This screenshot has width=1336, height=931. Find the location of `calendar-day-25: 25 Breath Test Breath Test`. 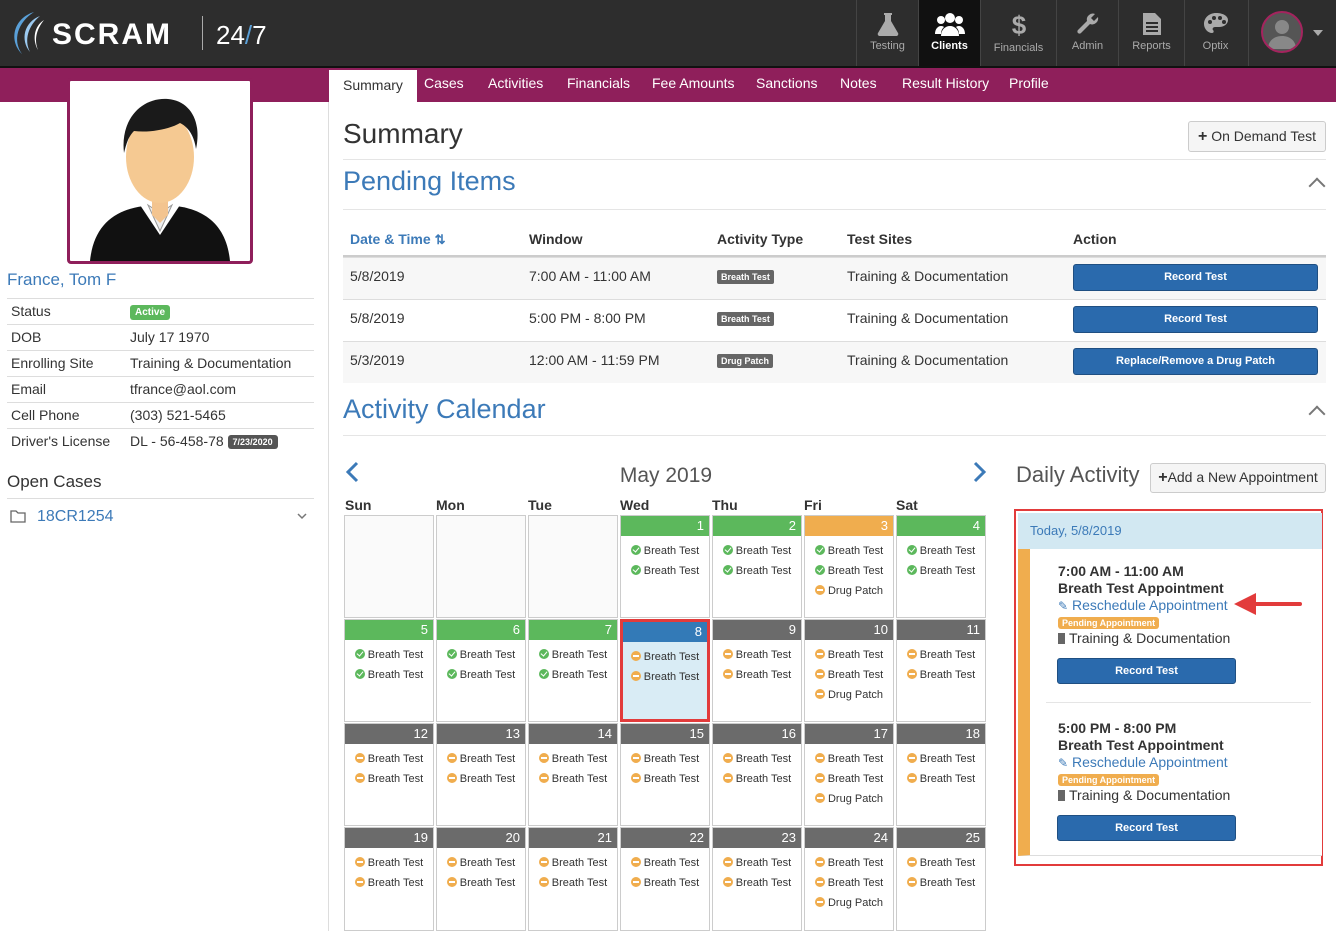

calendar-day-25: 25 Breath Test Breath Test is located at coordinates (941, 879).